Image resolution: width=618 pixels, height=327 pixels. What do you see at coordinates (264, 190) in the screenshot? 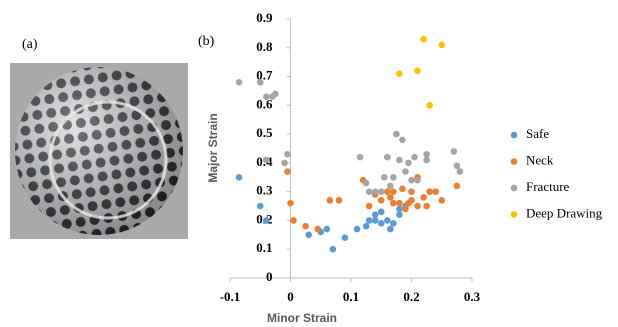
I see `y-tick-label: 0.3` at bounding box center [264, 190].